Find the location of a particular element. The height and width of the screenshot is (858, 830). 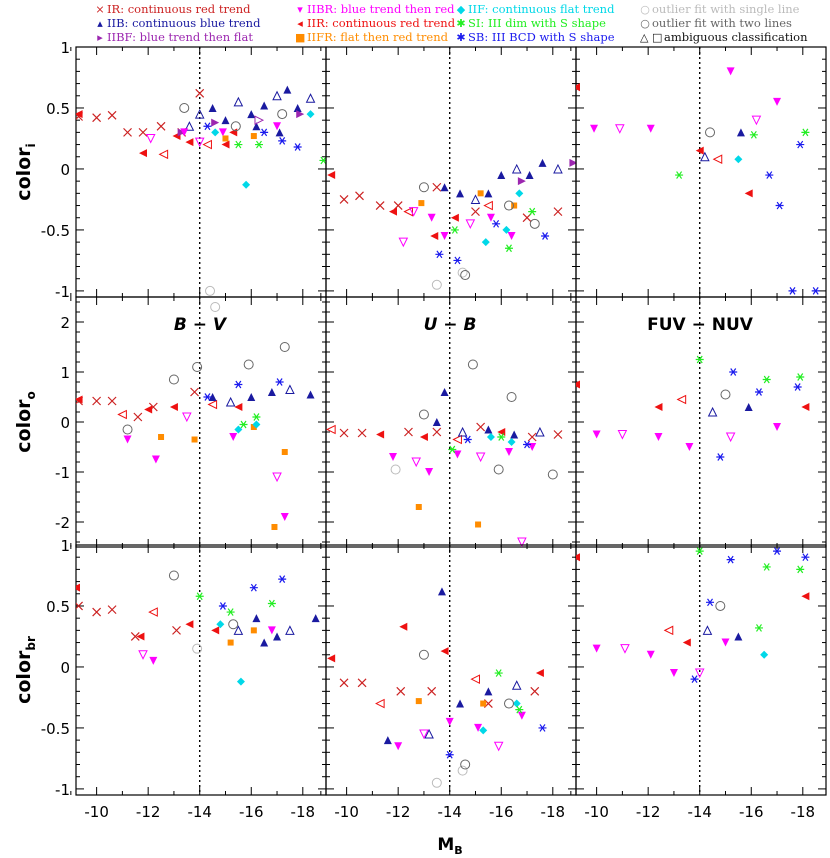

legend-label: IR: continuous red trend is located at coordinates (179, 9).